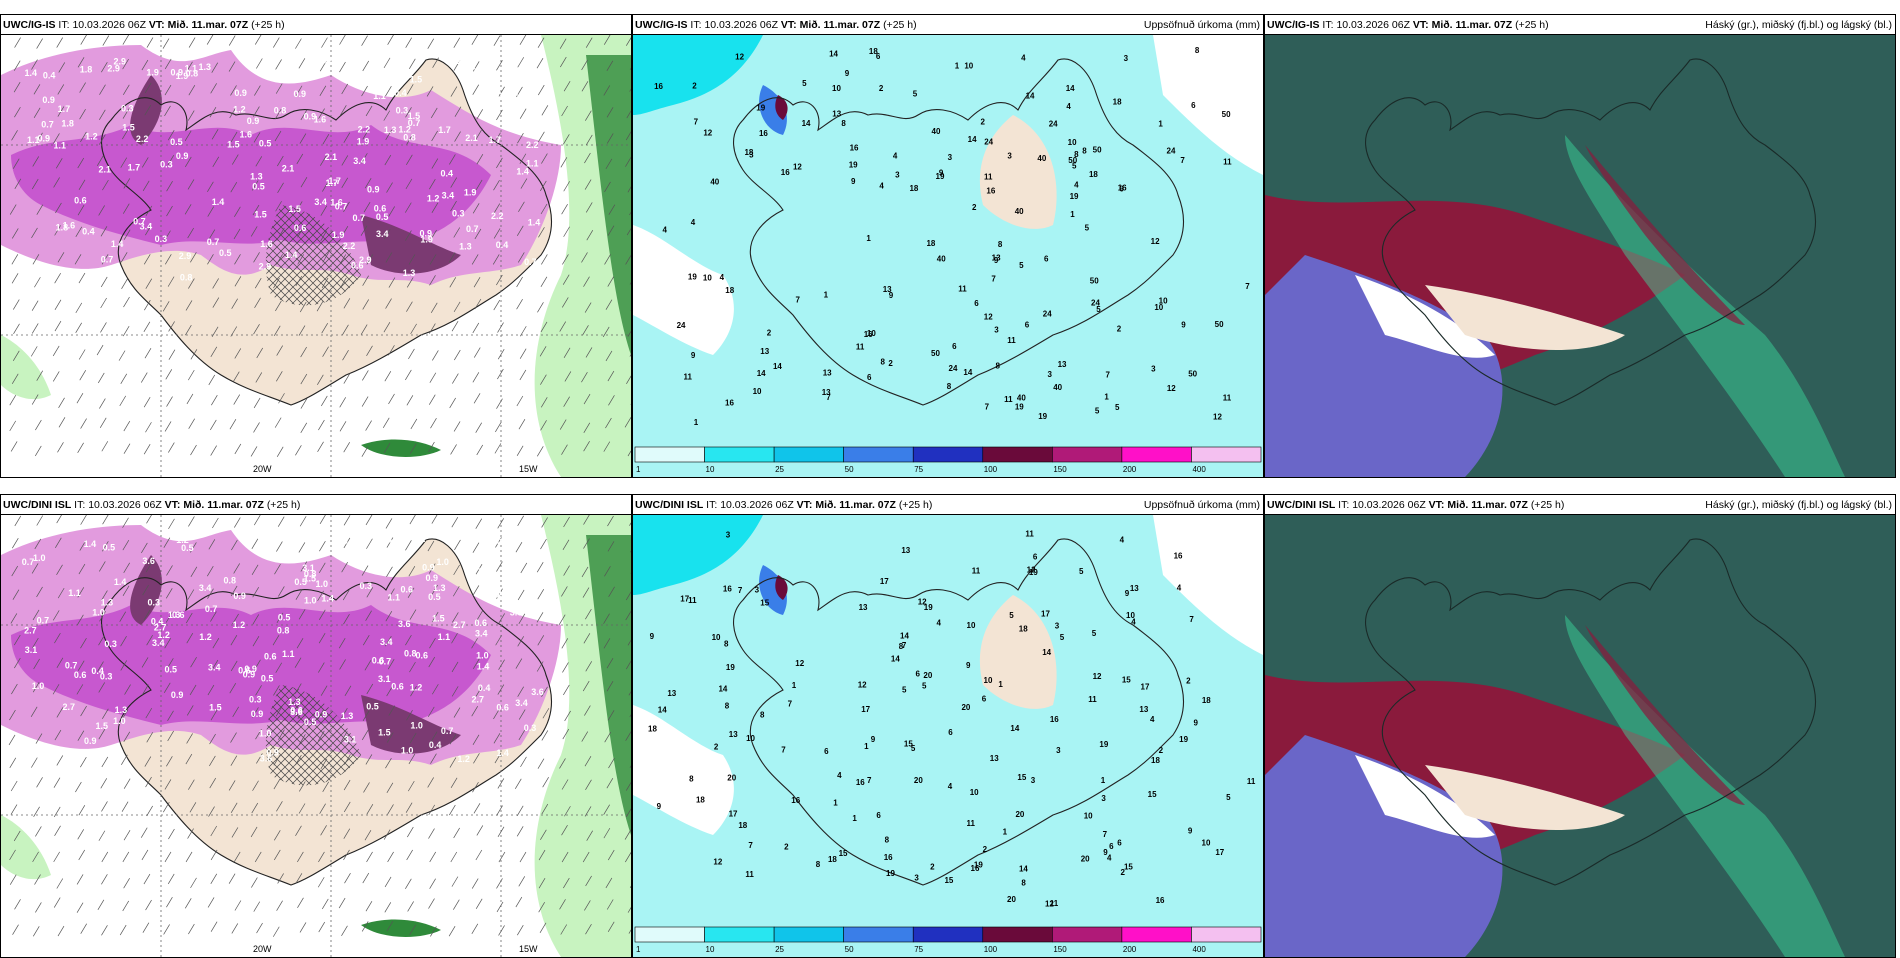 This screenshot has height=958, width=1900. I want to click on snow-depth-label: 0.6, so click(478, 71).